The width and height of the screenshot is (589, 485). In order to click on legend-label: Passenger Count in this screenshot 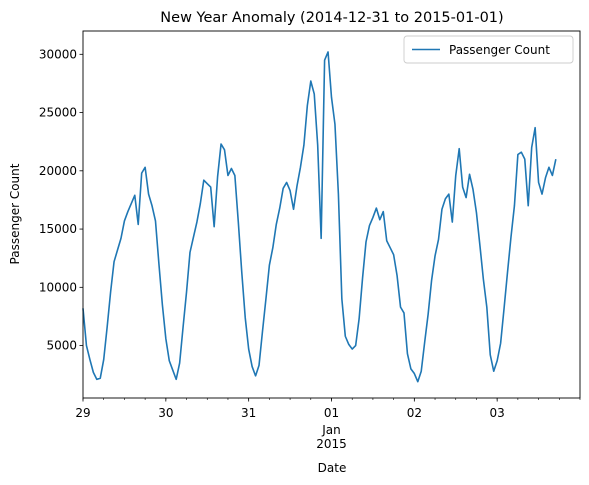, I will do `click(499, 50)`.